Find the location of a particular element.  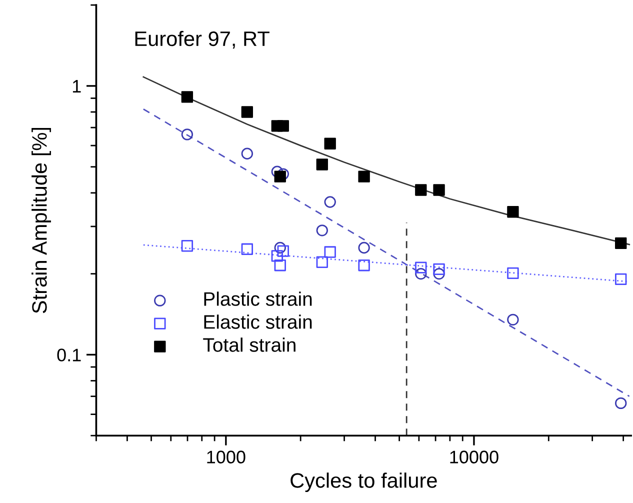

annotation: Eurofer 97, RT is located at coordinates (202, 39).